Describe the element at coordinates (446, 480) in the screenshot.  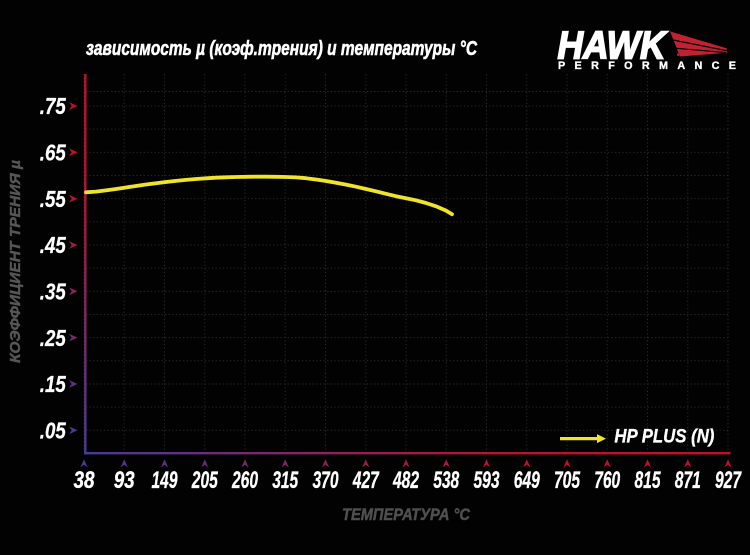
I see `svg-text: 538` at that location.